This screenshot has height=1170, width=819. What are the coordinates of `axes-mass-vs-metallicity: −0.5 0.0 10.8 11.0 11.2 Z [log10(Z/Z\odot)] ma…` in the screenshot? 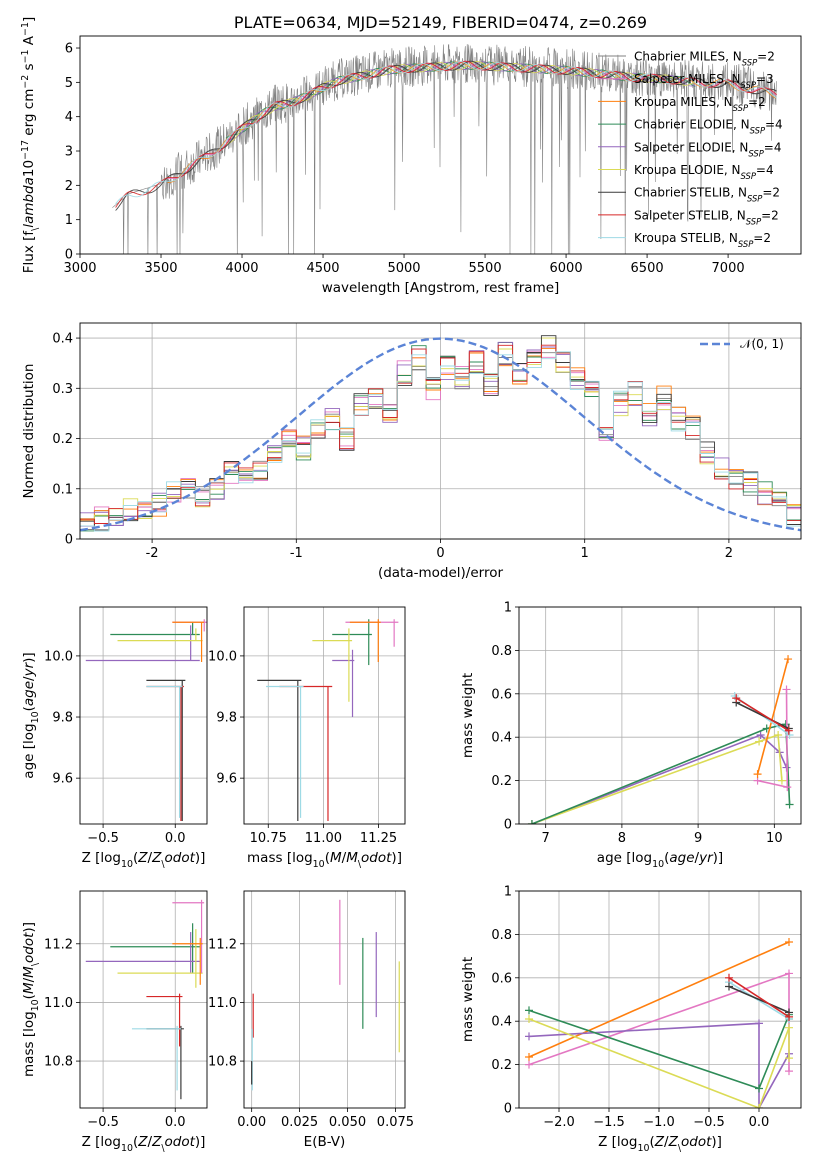 It's located at (114, 1022).